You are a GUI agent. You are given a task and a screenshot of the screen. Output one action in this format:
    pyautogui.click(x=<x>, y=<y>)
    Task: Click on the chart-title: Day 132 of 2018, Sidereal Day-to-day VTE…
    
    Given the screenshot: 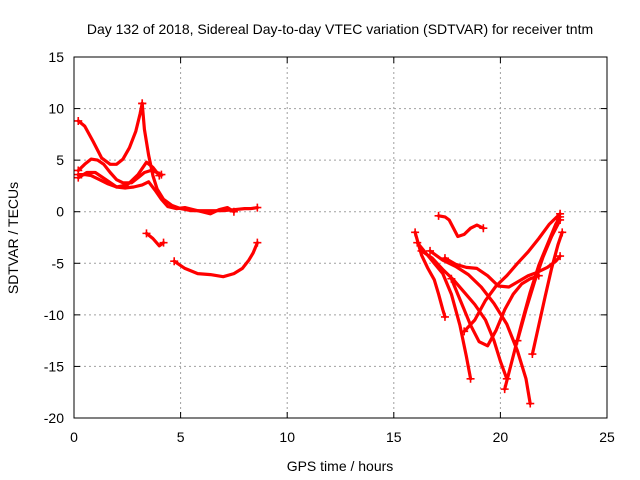 What is the action you would take?
    pyautogui.click(x=340, y=29)
    